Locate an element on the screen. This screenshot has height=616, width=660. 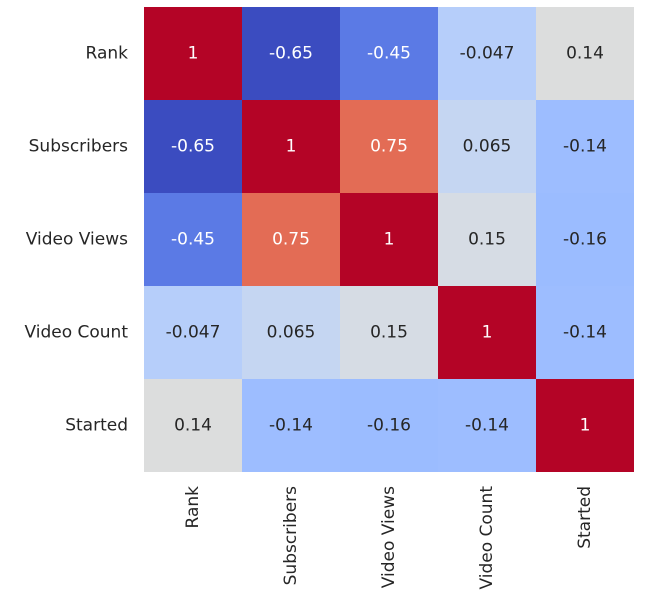
x-tick-label: Video Views is located at coordinates (389, 537).